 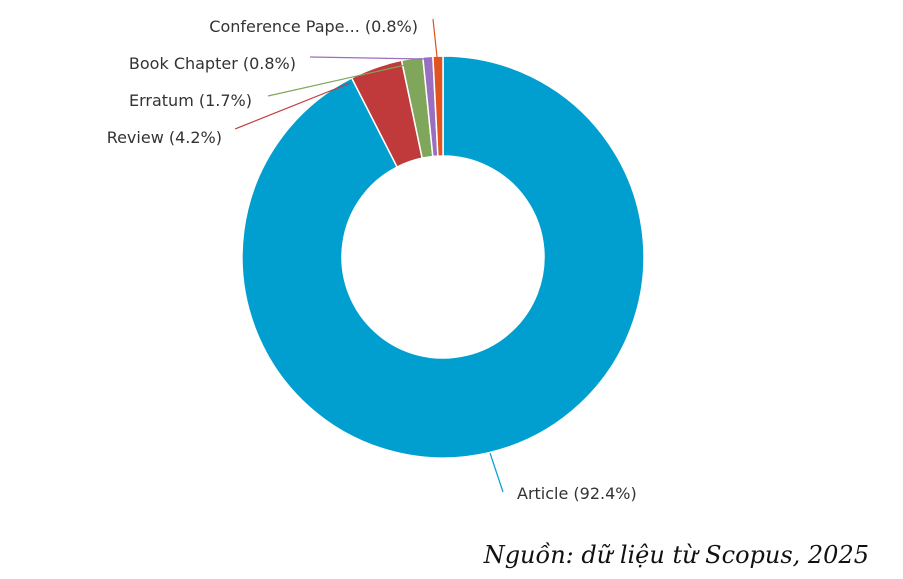 I want to click on slice-label-review: Review (4.2%), so click(x=164, y=137).